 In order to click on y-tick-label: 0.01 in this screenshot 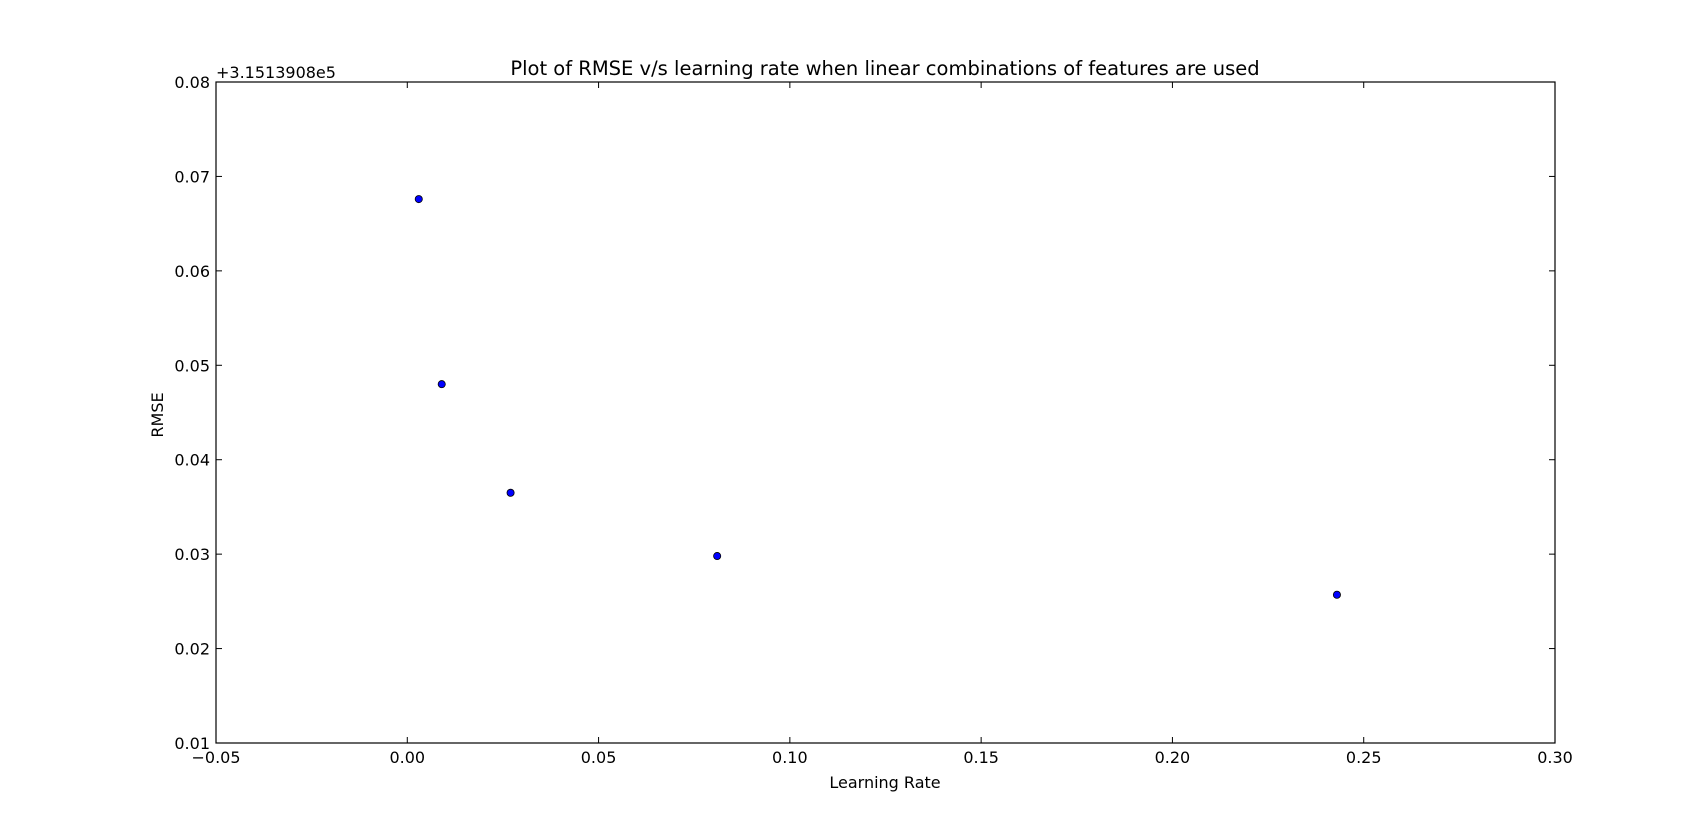, I will do `click(192, 743)`.